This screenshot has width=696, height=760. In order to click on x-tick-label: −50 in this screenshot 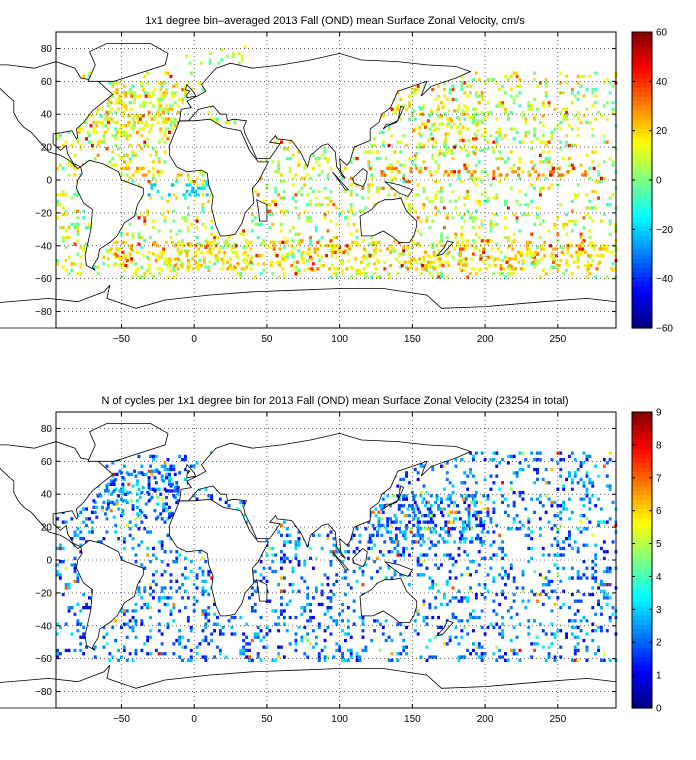, I will do `click(121, 339)`.